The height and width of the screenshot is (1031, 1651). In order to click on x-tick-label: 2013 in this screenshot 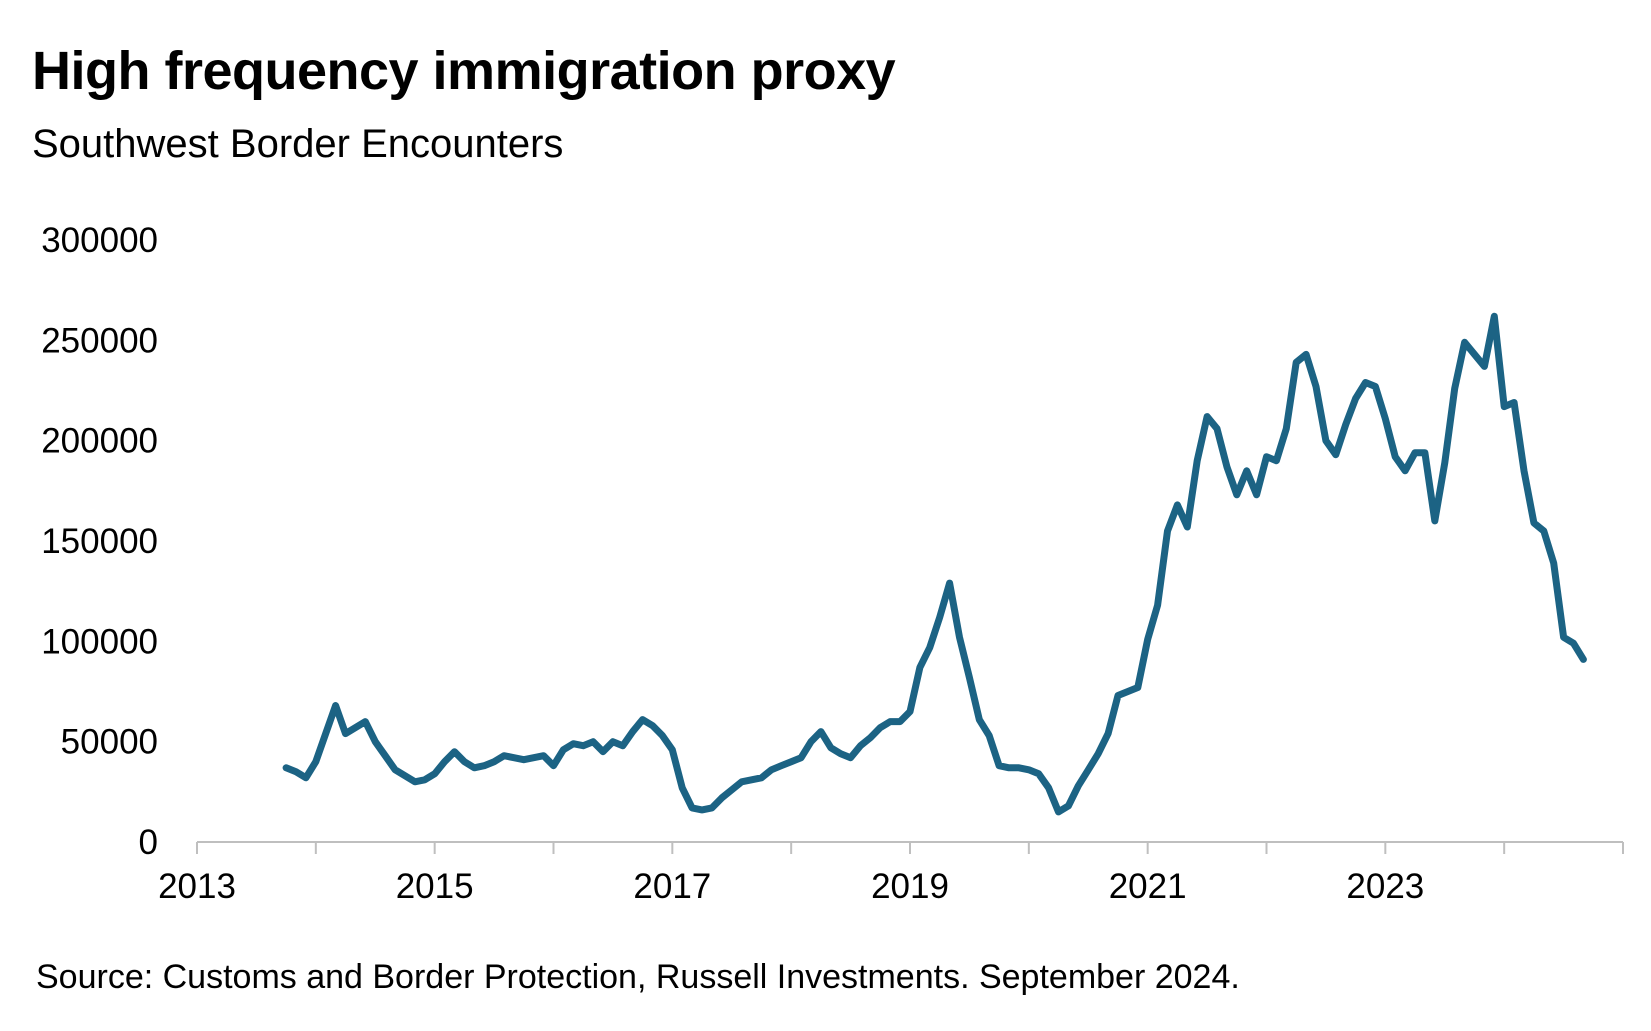, I will do `click(197, 886)`.